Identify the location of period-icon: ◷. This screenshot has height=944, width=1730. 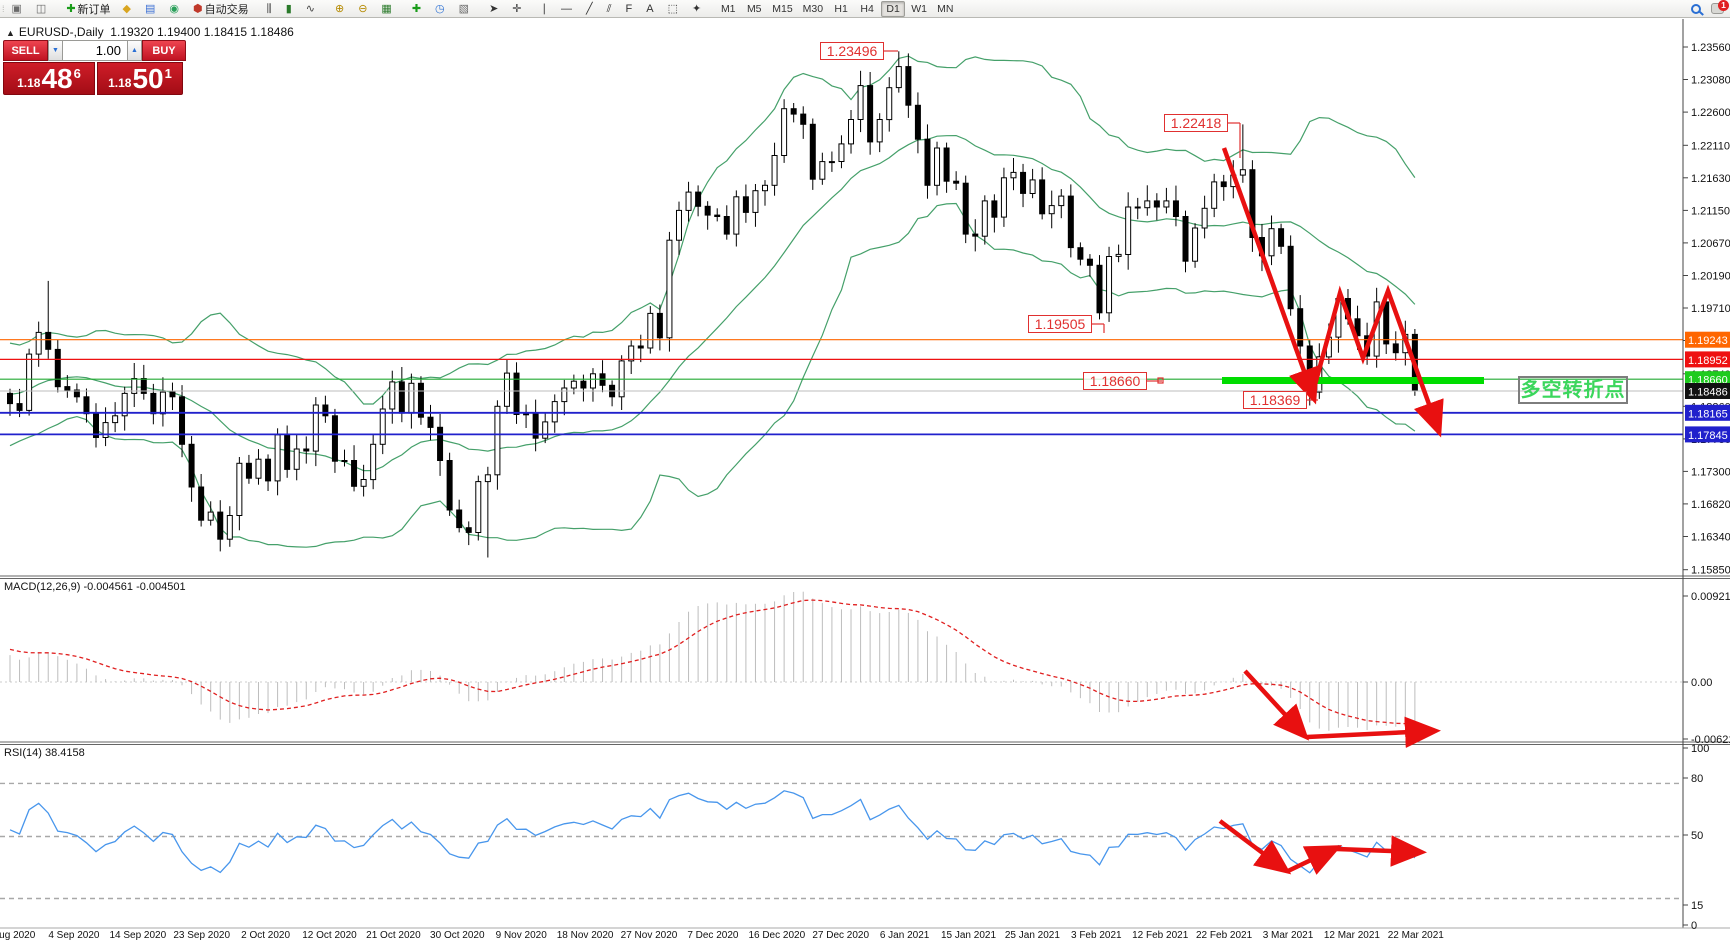
(441, 9).